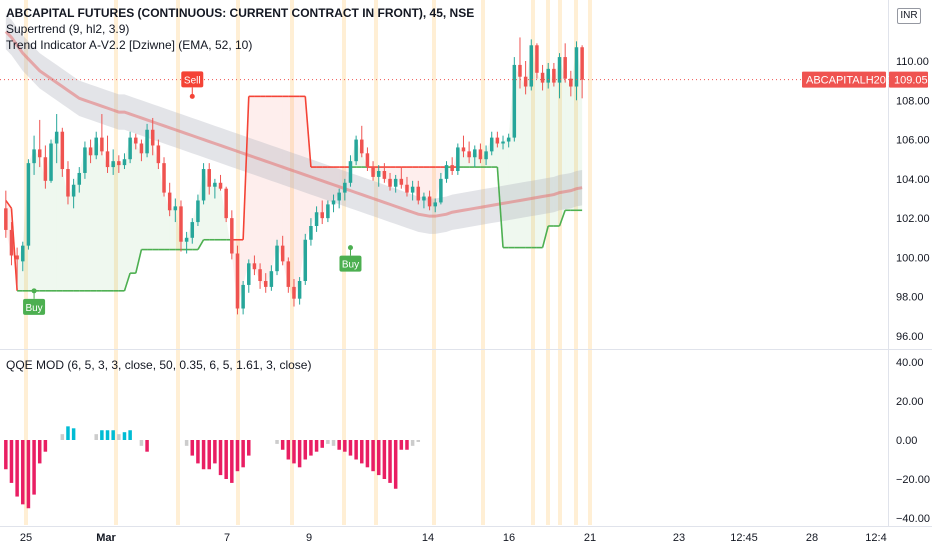  Describe the element at coordinates (908, 79) in the screenshot. I see `last-price-tag-bg` at that location.